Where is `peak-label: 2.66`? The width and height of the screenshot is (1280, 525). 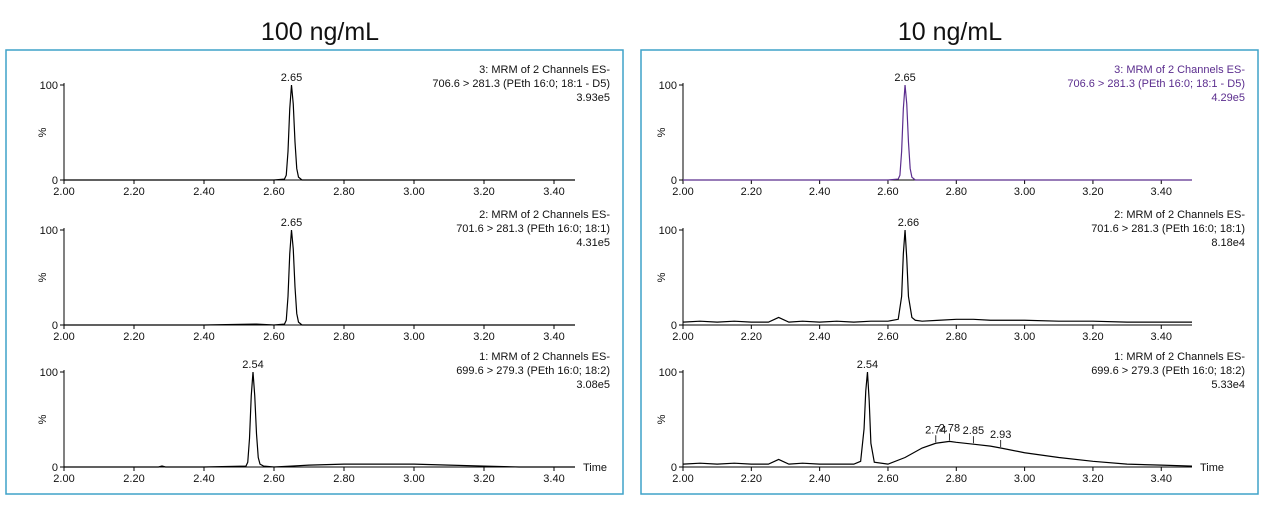 peak-label: 2.66 is located at coordinates (908, 223).